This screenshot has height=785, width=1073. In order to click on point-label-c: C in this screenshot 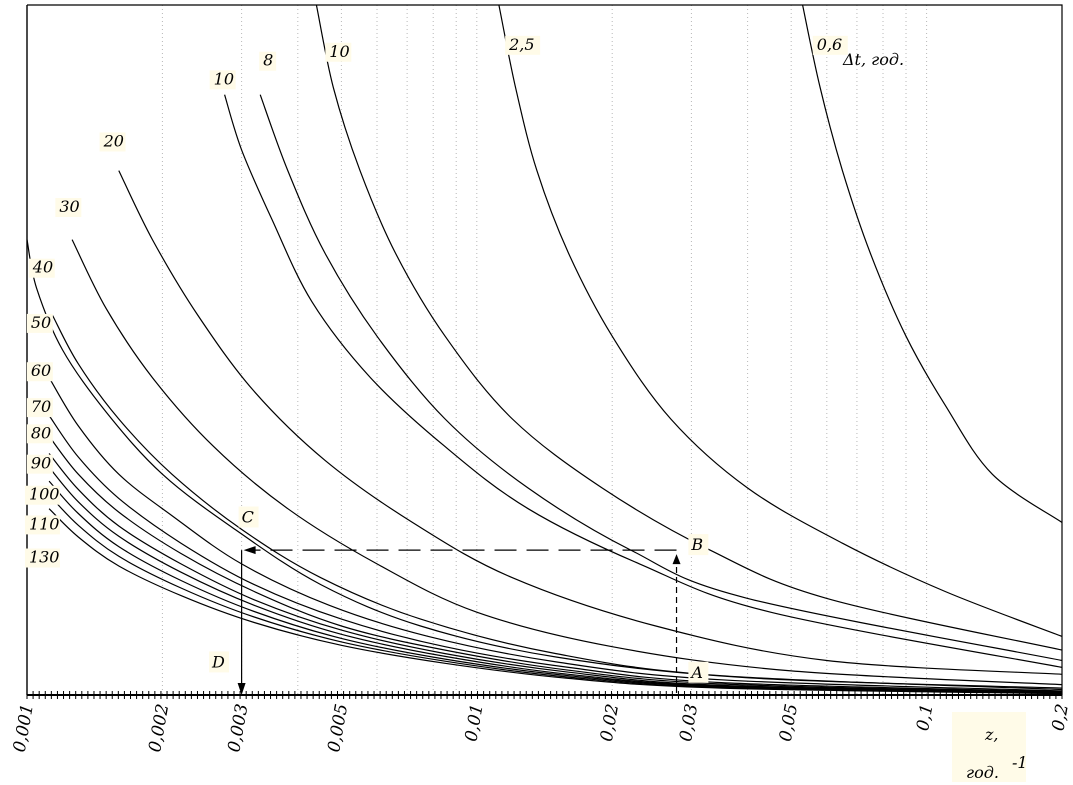, I will do `click(248, 517)`.